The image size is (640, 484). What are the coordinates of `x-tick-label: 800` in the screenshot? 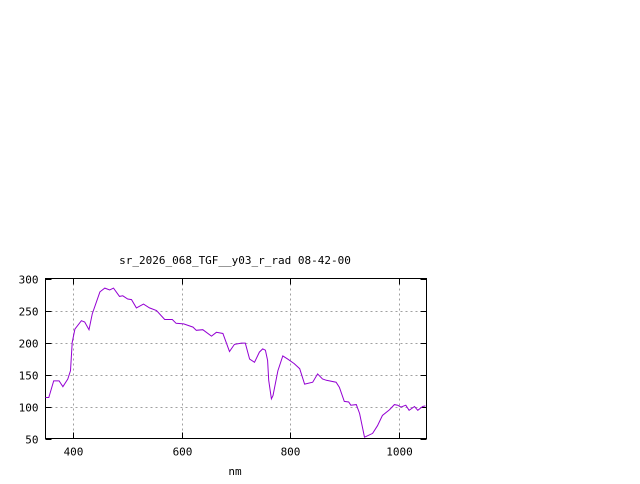 It's located at (291, 452).